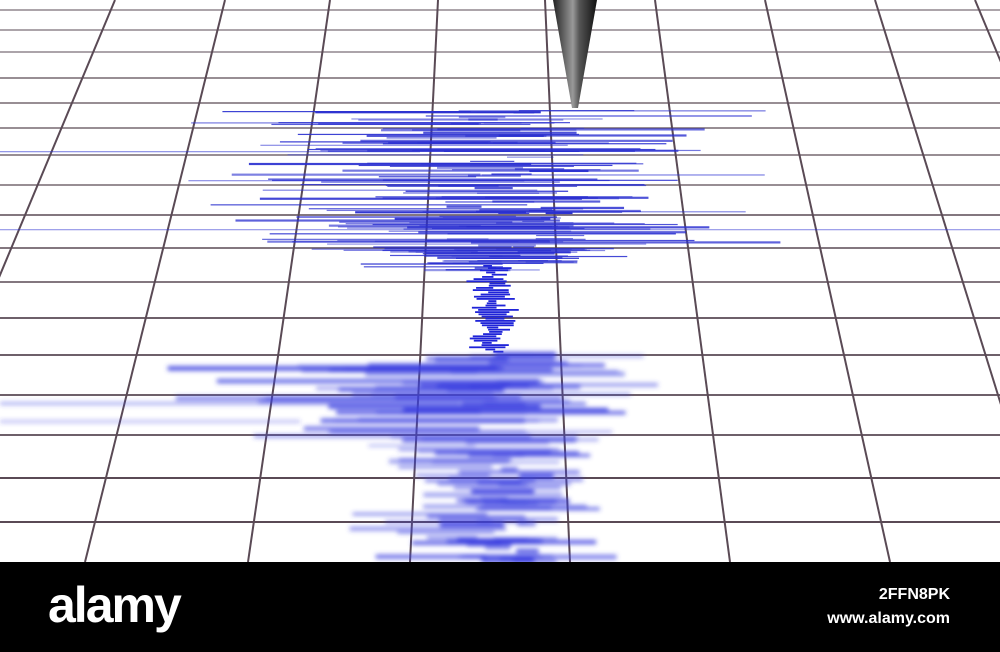 The image size is (1000, 652). I want to click on url: www.alamy.com, so click(888, 618).